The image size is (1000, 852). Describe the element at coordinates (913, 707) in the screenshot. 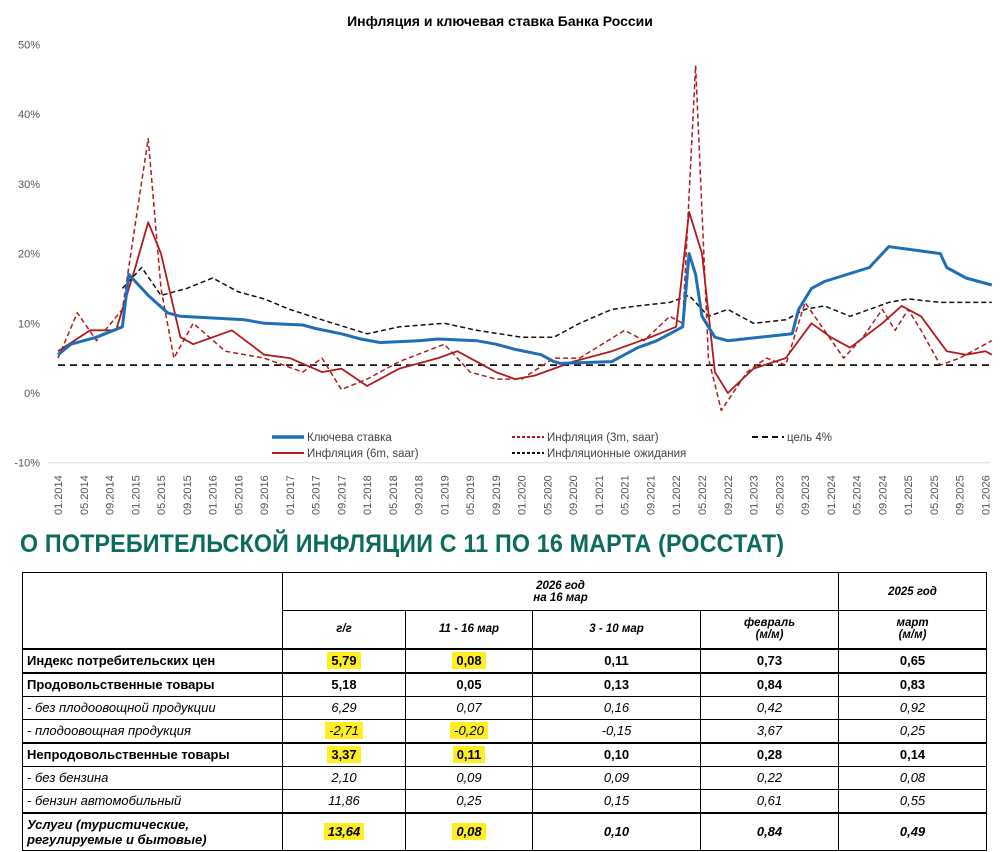

I see `table-cell: 0,92` at that location.